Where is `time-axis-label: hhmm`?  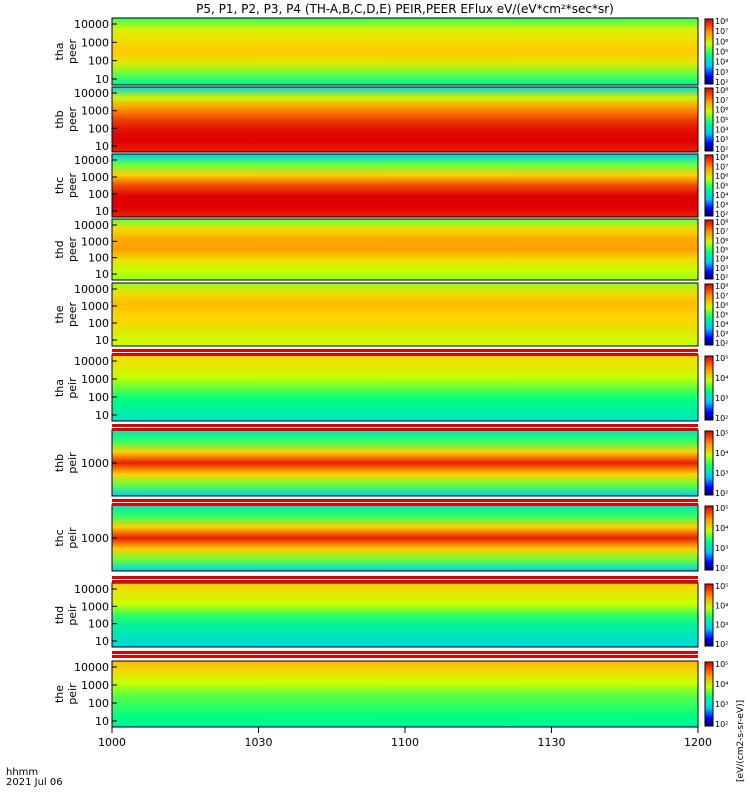 time-axis-label: hhmm is located at coordinates (22, 772).